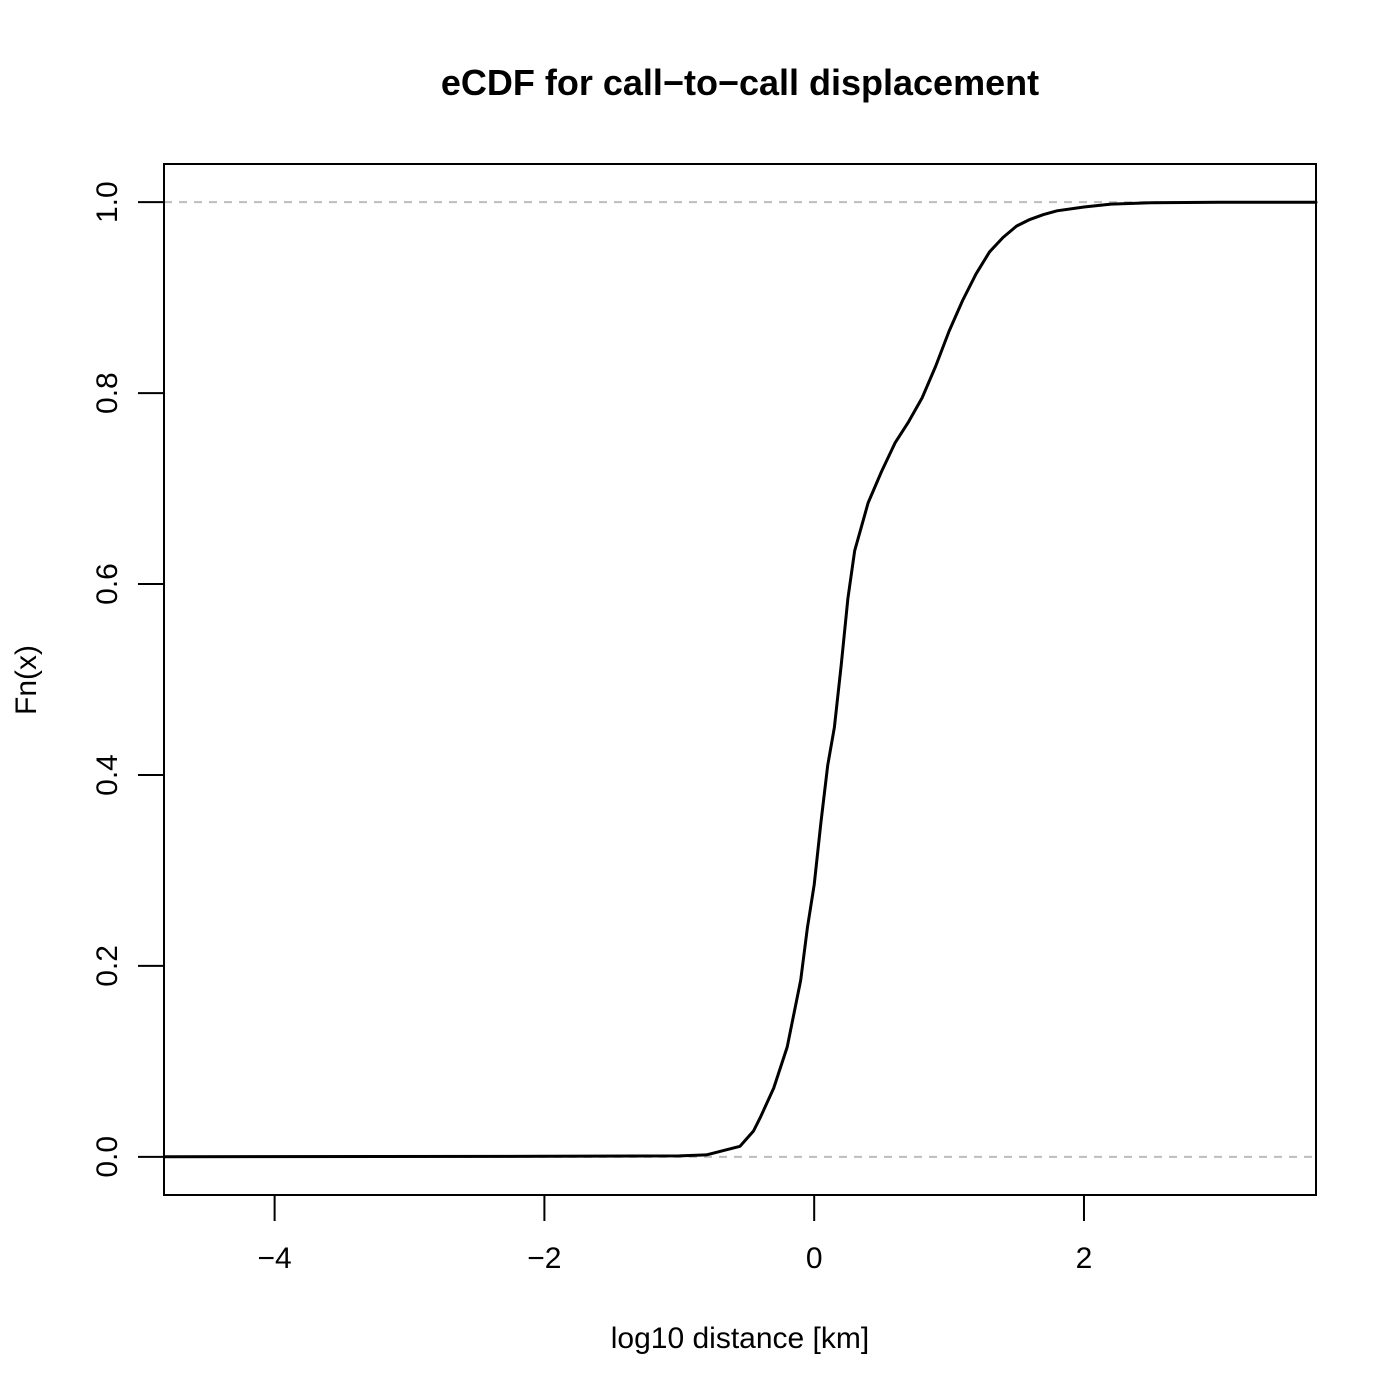 Image resolution: width=1400 pixels, height=1400 pixels. I want to click on y-tick-label: 0.0, so click(107, 1157).